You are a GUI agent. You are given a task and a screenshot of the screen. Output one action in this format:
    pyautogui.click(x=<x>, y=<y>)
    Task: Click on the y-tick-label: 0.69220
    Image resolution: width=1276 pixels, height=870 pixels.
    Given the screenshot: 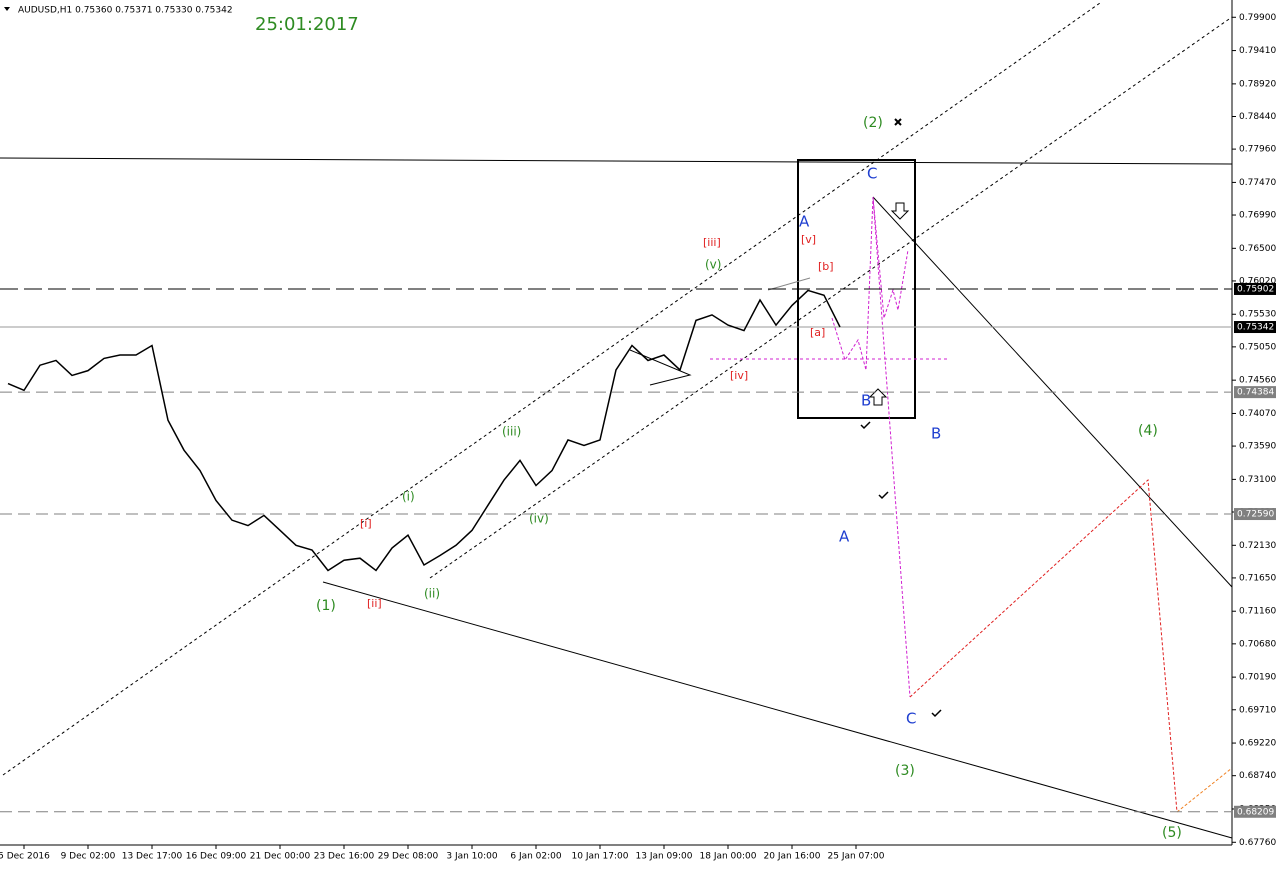 What is the action you would take?
    pyautogui.click(x=1257, y=744)
    